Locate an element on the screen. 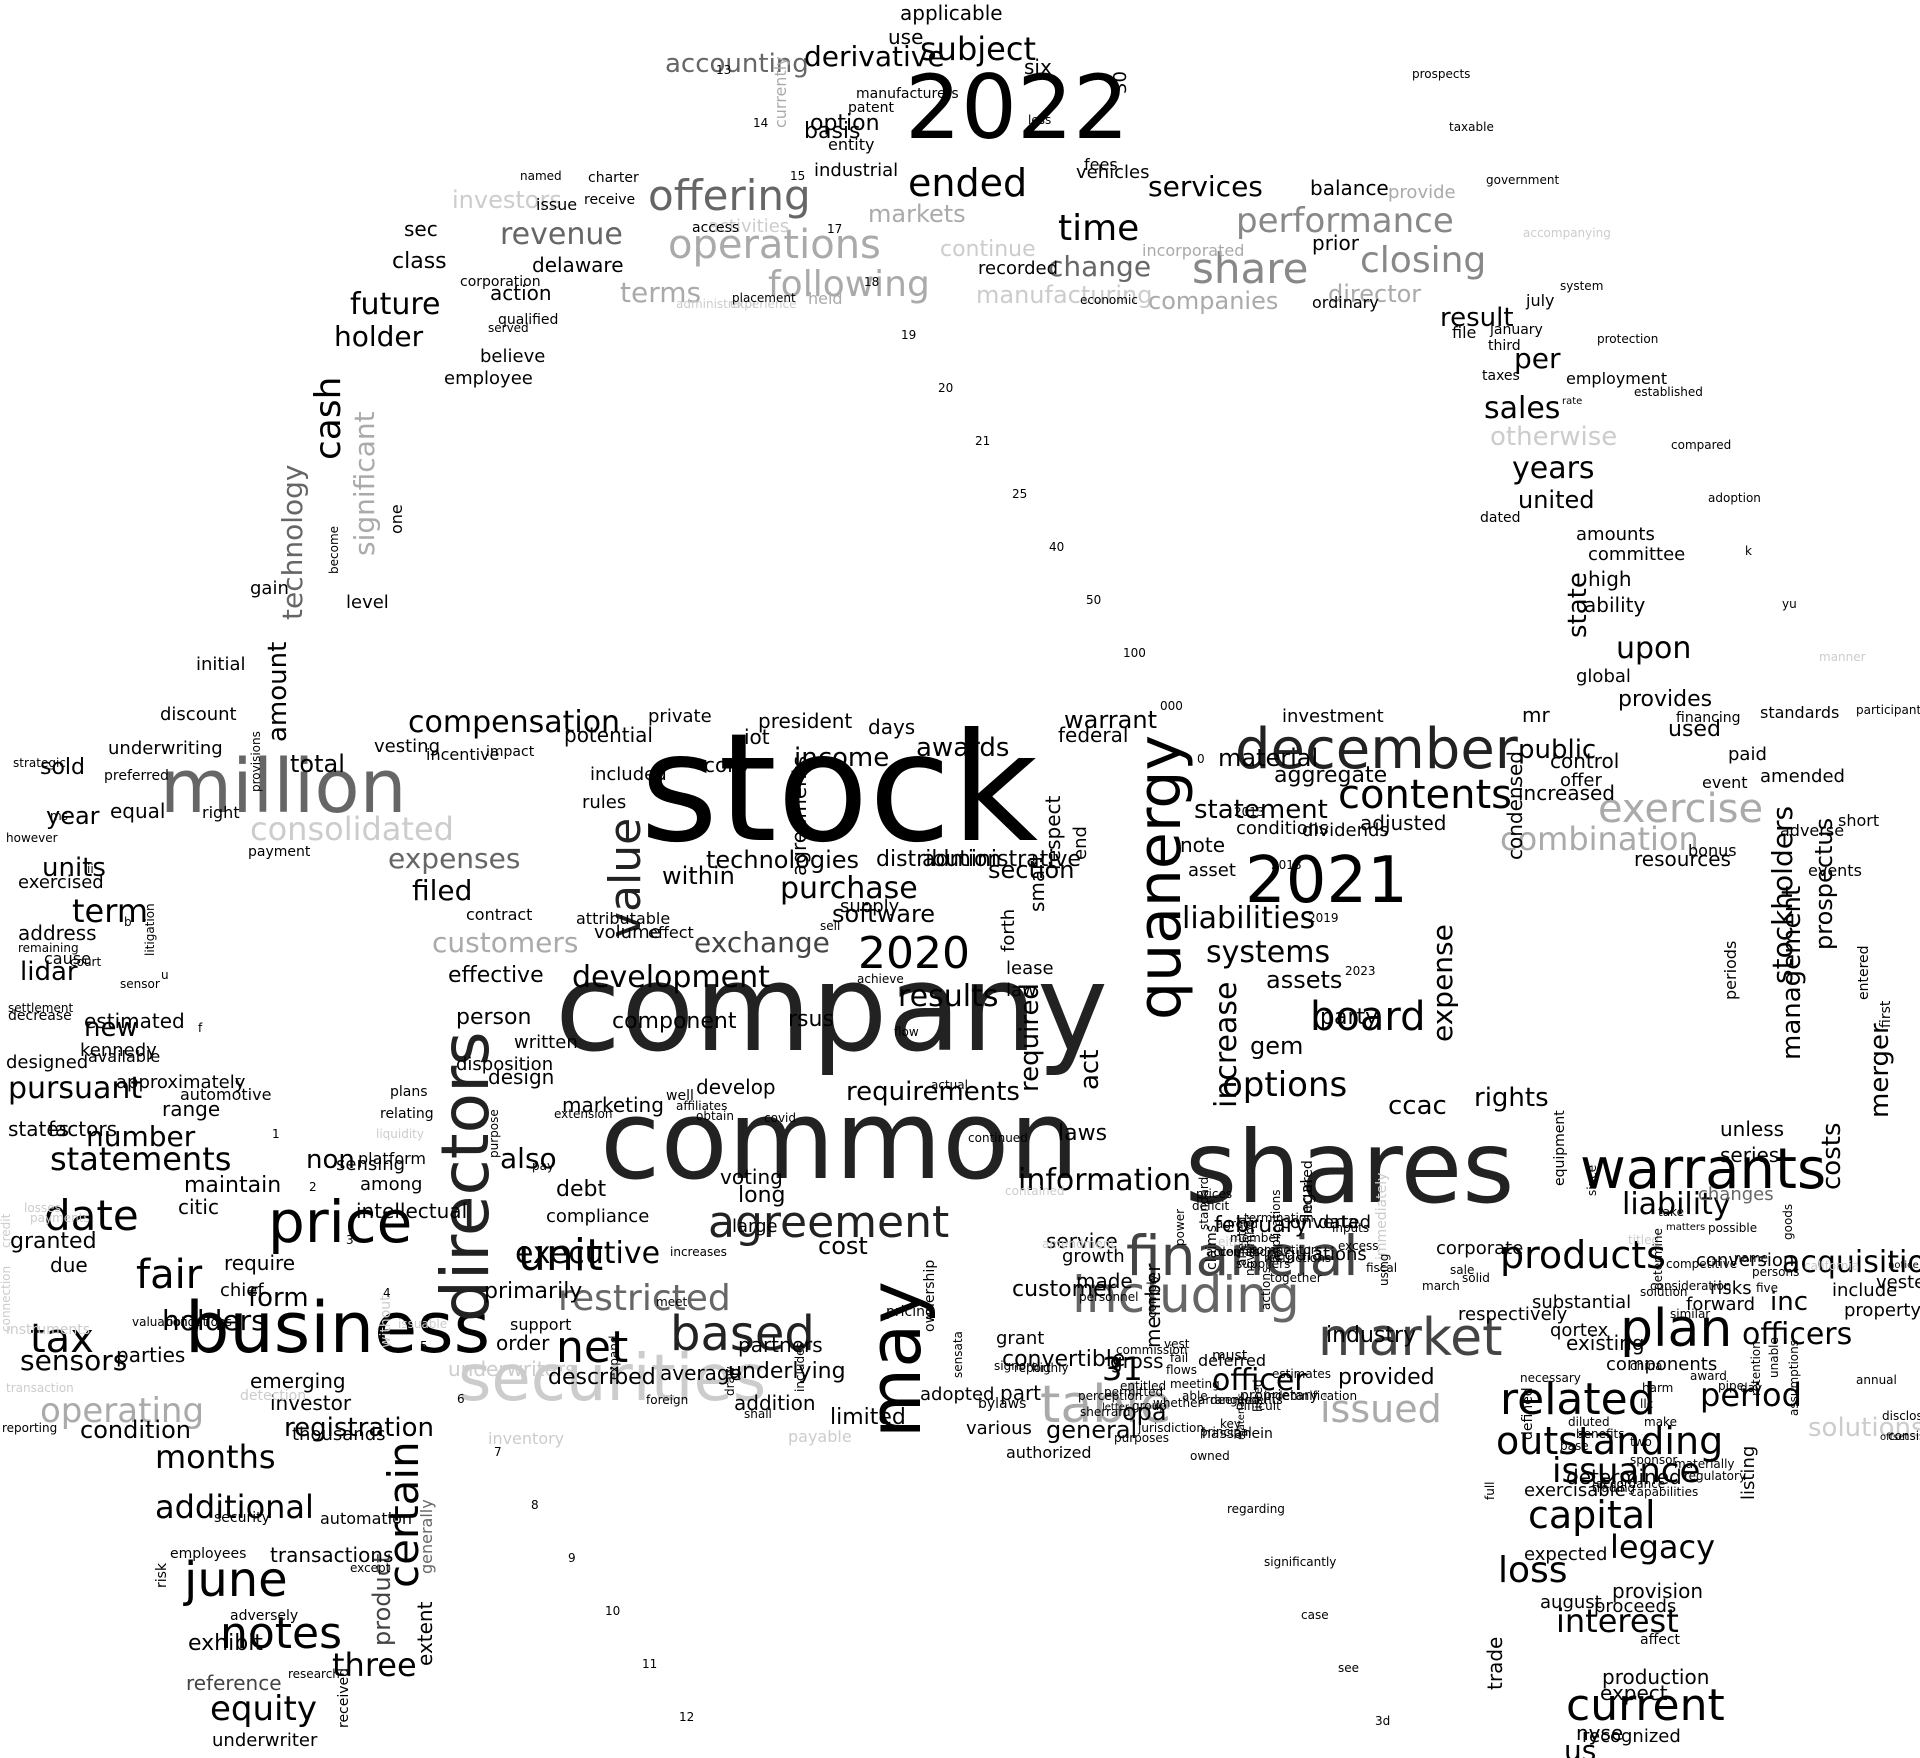  cloud-word-forward: forward is located at coordinates (1720, 1304).